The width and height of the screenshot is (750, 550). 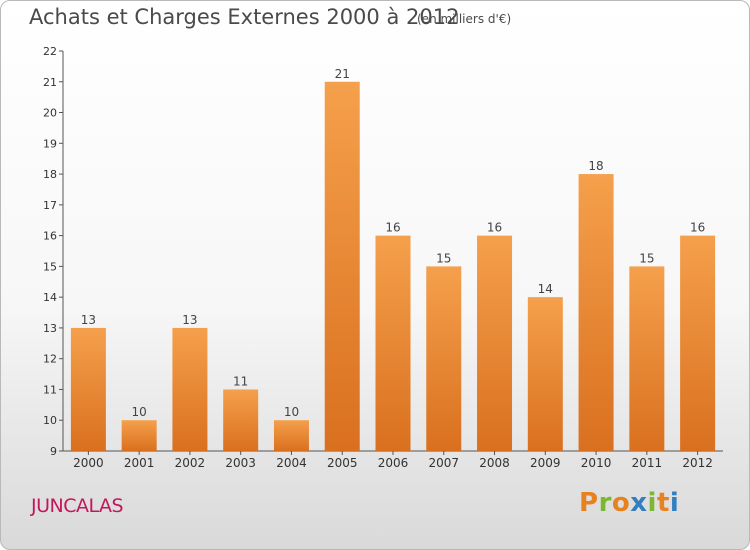 What do you see at coordinates (595, 166) in the screenshot?
I see `bar-value-label: 18` at bounding box center [595, 166].